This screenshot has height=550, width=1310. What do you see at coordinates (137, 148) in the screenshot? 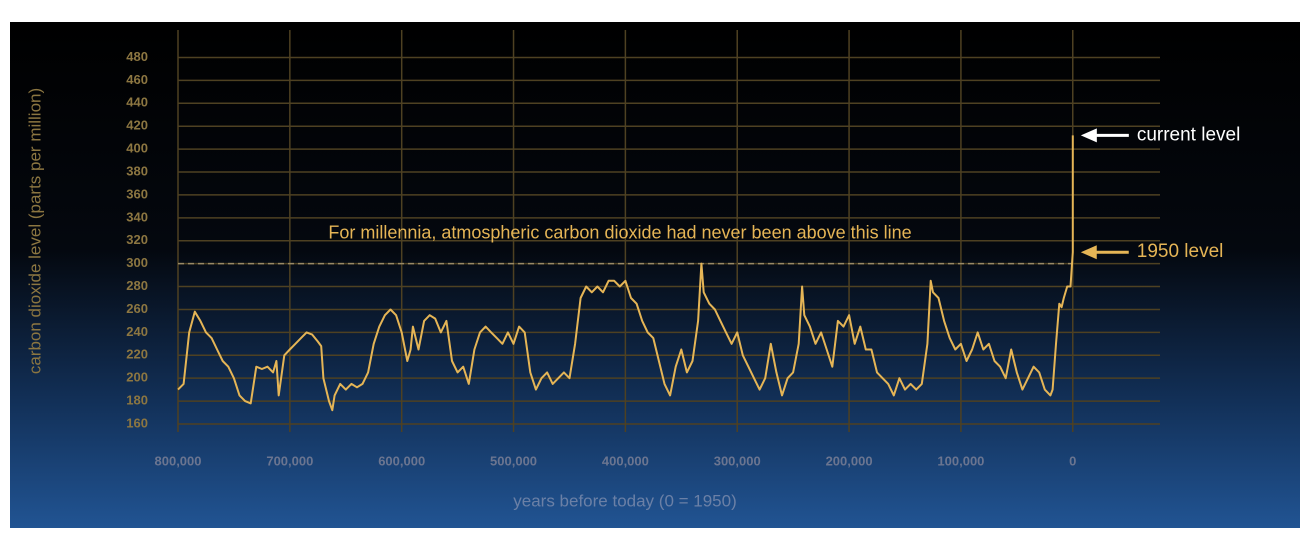
I see `y-tick-label: 400` at bounding box center [137, 148].